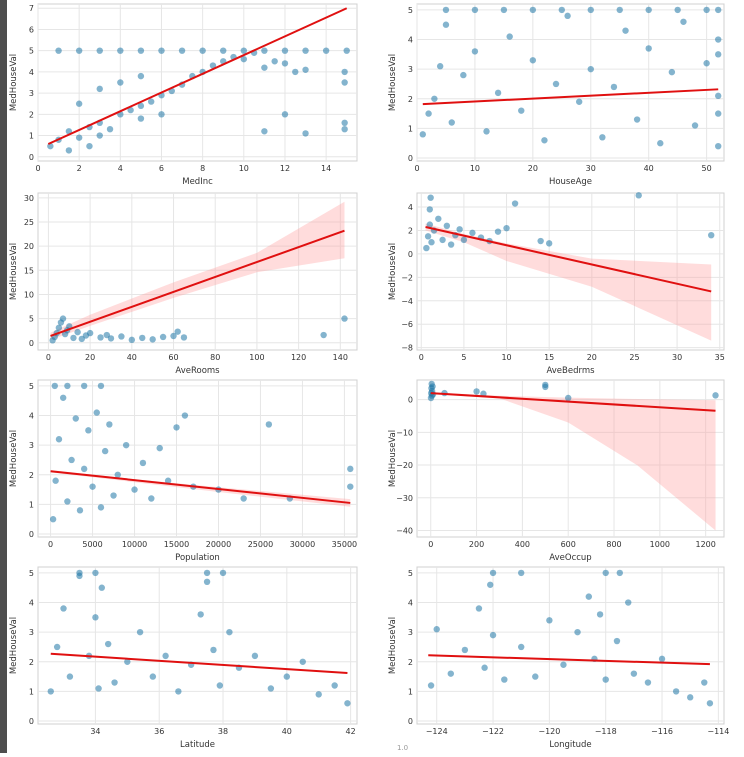 The height and width of the screenshot is (757, 744). Describe the element at coordinates (197, 76) in the screenshot. I see `regression-line` at that location.